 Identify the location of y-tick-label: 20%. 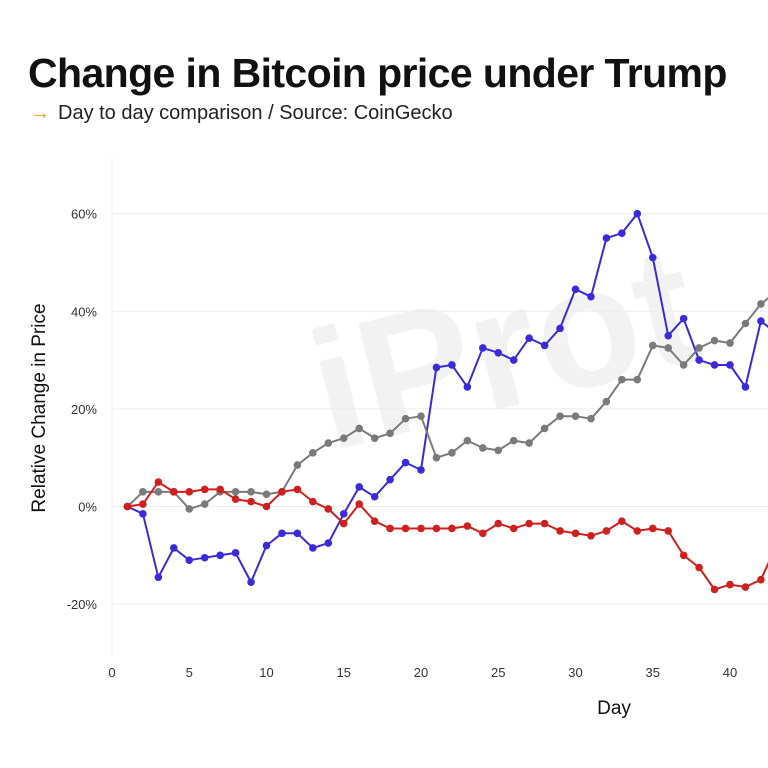
(84, 409).